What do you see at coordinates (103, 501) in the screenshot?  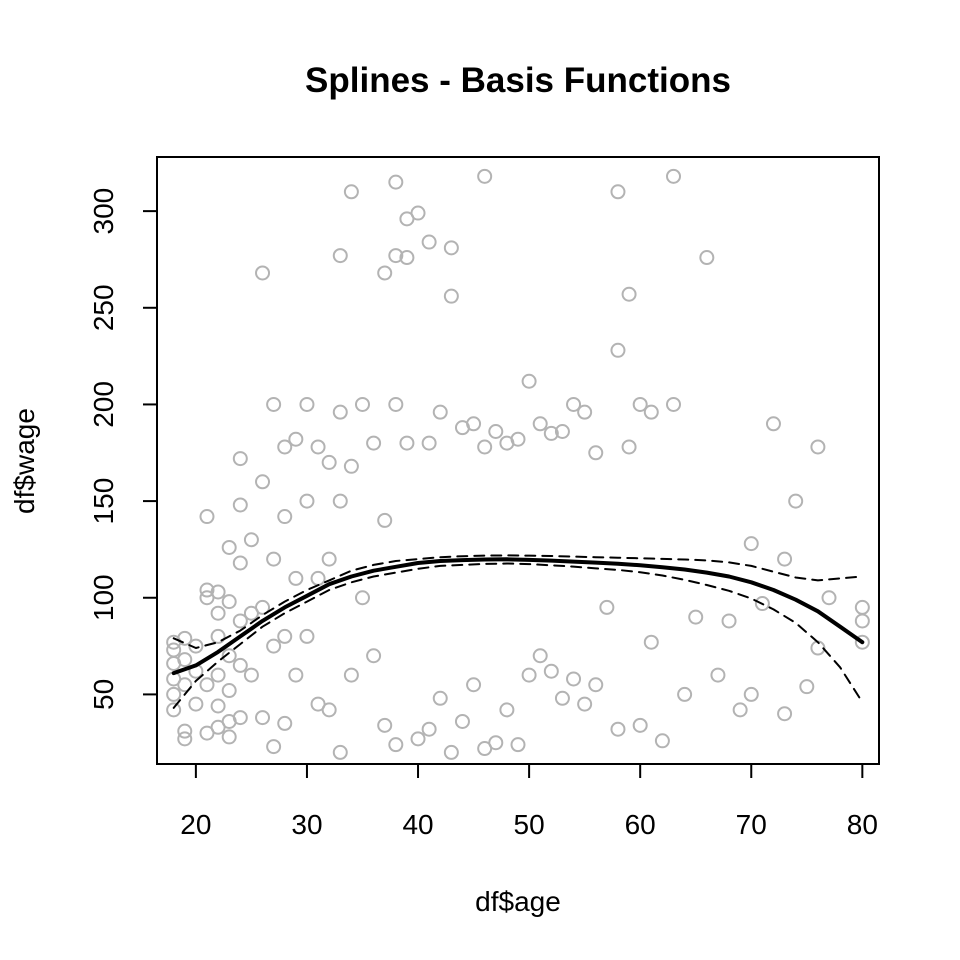 I see `y-tick-label: 150` at bounding box center [103, 501].